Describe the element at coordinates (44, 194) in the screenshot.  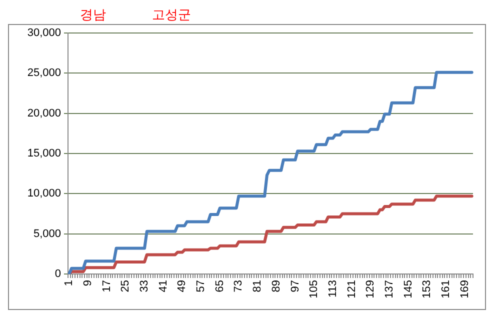
I see `y-tick-label: 10,000` at that location.